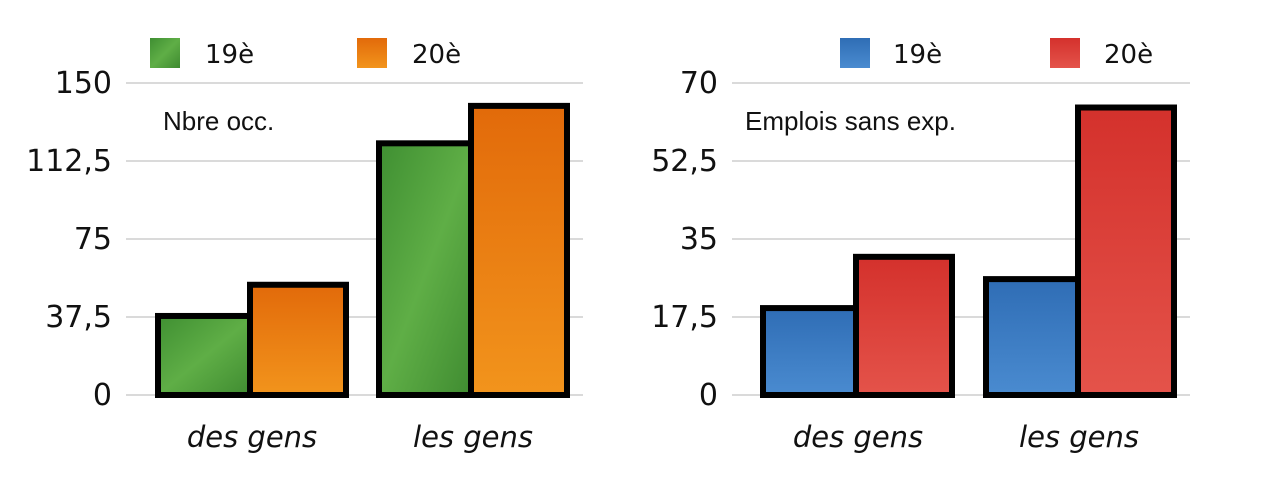 The width and height of the screenshot is (1267, 496). I want to click on y-tick-label: 75, so click(93, 239).